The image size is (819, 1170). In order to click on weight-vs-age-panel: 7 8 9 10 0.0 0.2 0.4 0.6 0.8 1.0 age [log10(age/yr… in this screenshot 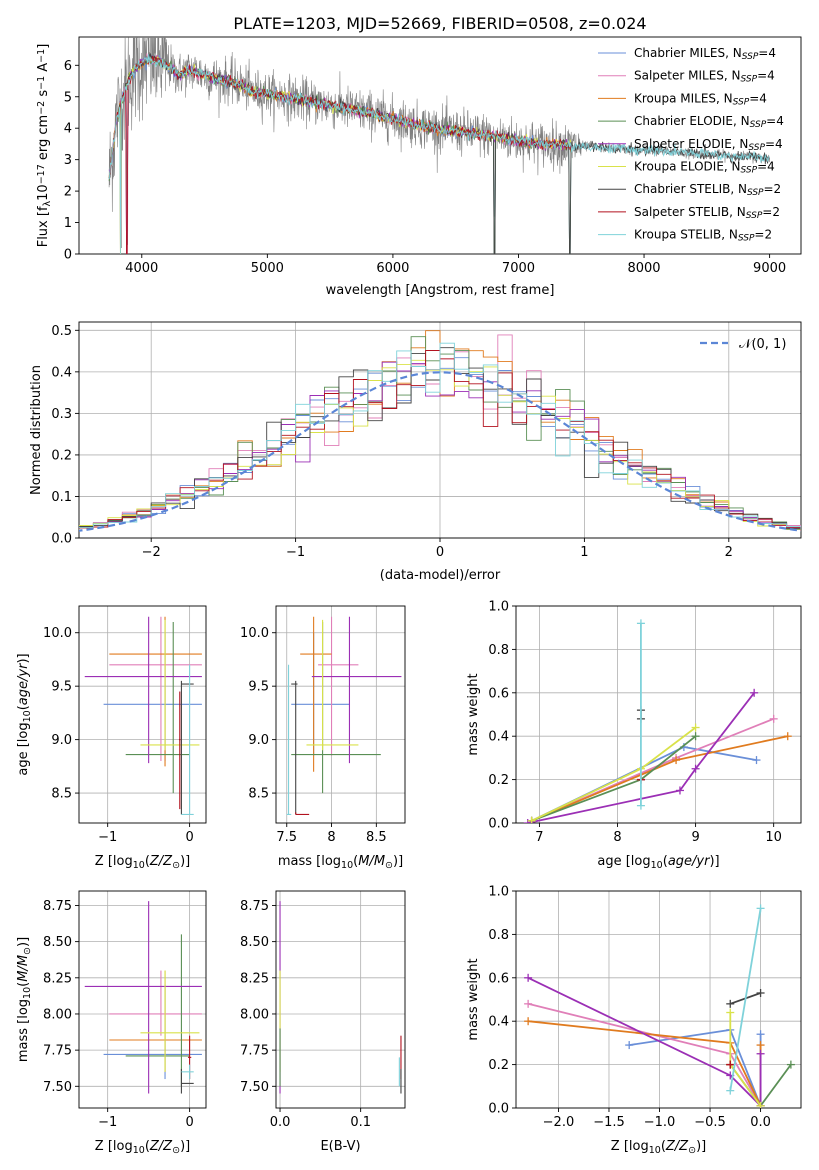, I will do `click(634, 735)`.